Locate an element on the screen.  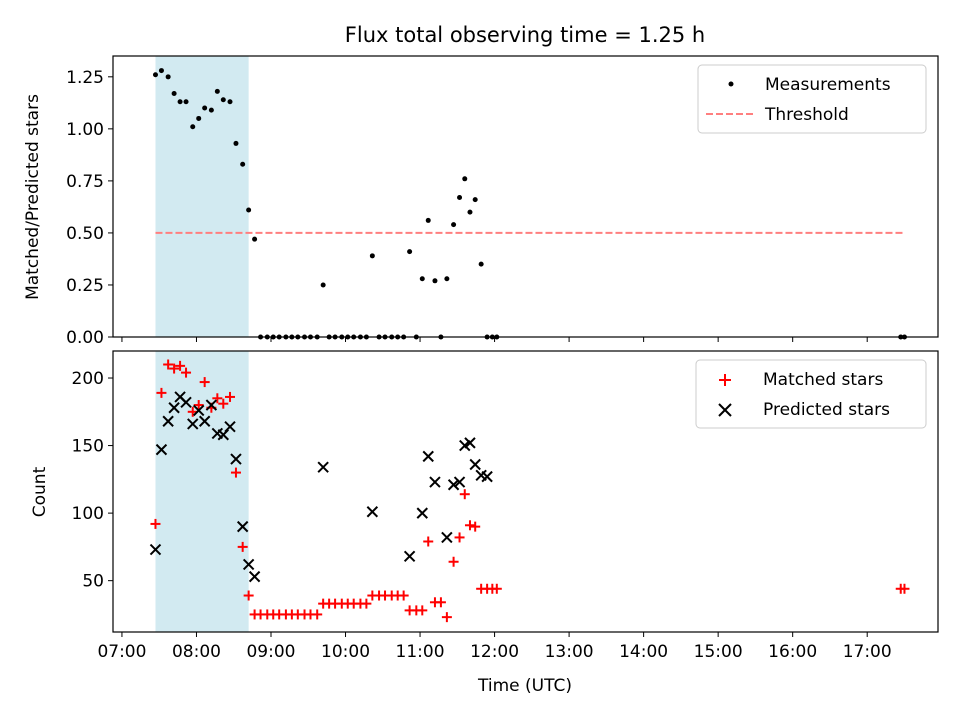
matched-legend-label: Matched stars is located at coordinates (823, 380).